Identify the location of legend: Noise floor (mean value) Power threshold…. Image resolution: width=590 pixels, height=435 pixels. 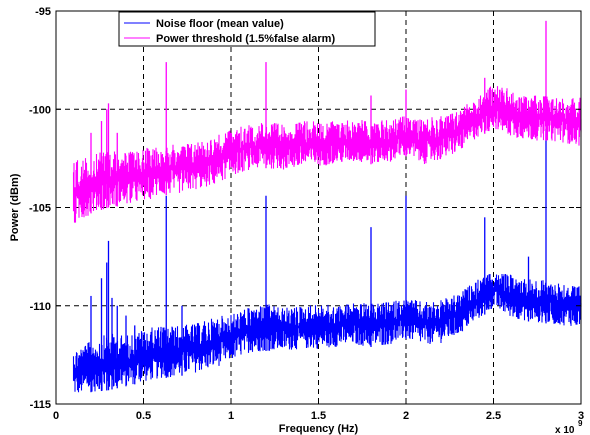
(247, 29).